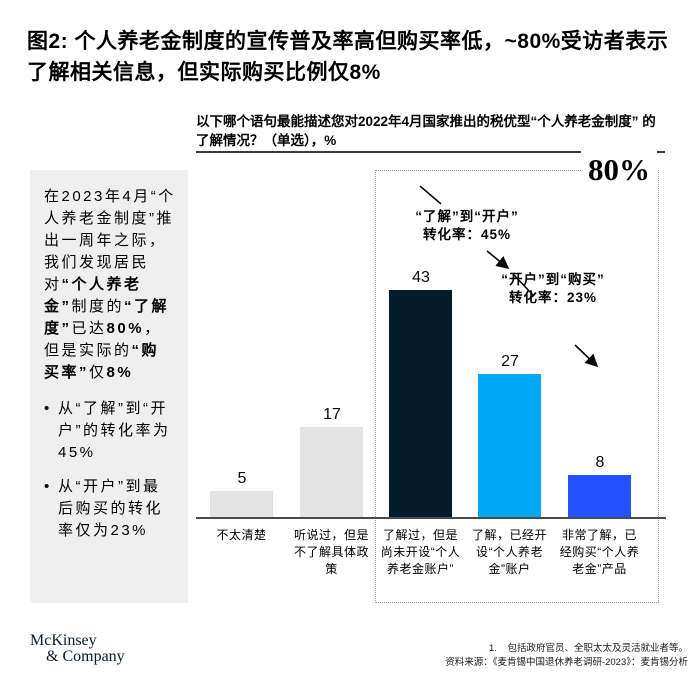 This screenshot has height=691, width=700. What do you see at coordinates (332, 414) in the screenshot?
I see `bar-value-2: 17` at bounding box center [332, 414].